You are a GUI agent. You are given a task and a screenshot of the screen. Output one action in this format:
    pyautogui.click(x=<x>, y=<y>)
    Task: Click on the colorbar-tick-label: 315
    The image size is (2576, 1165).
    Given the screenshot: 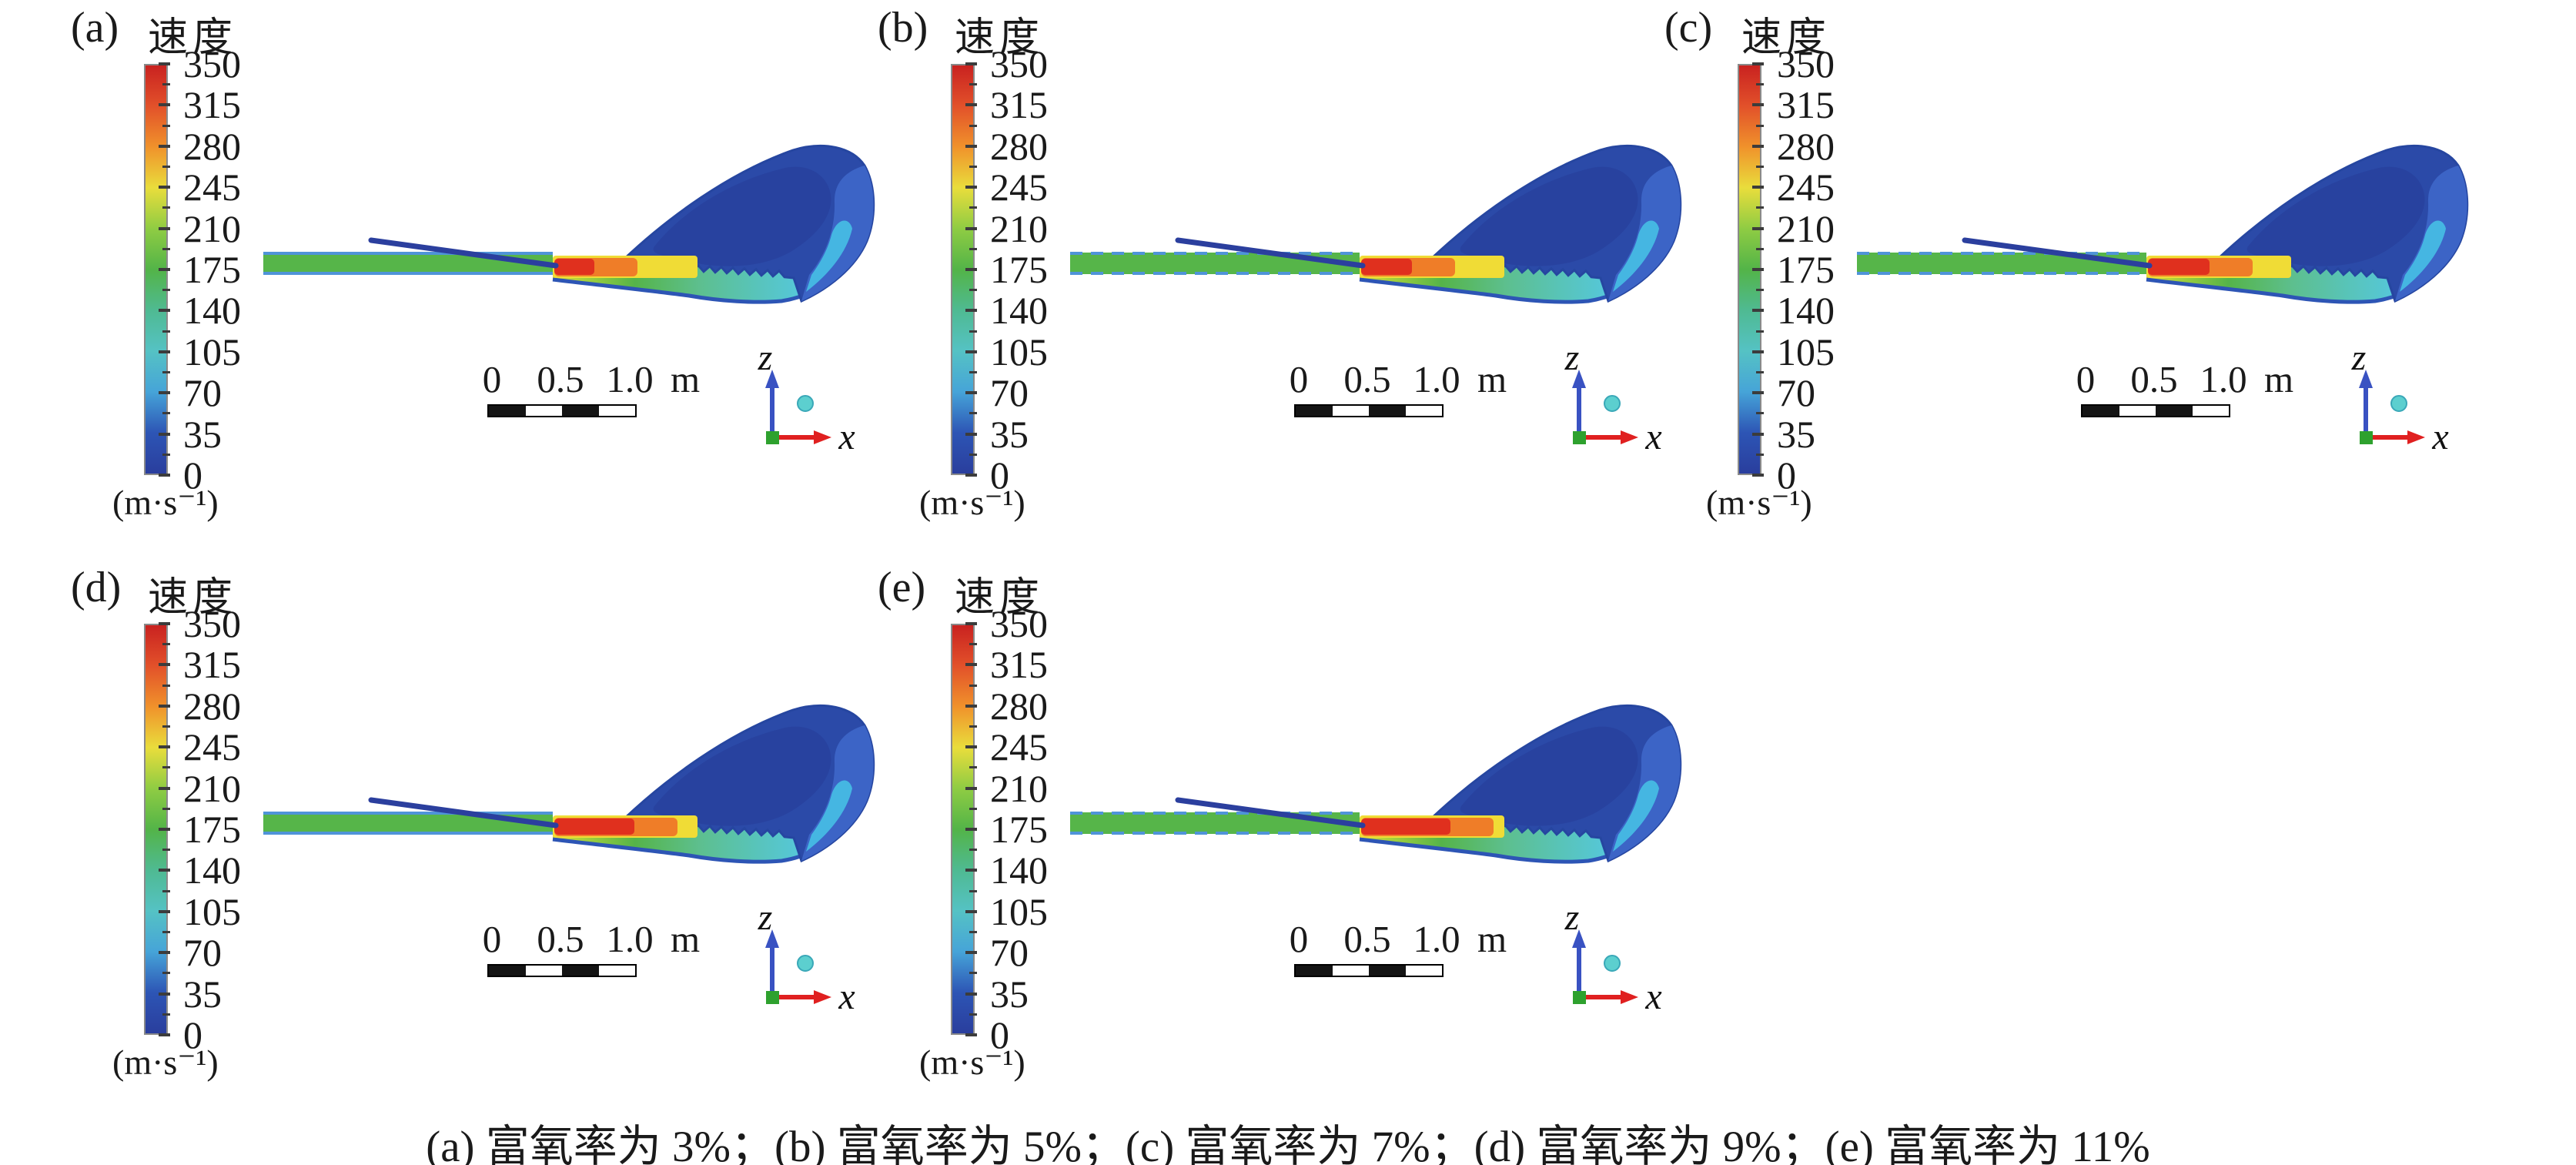 What is the action you would take?
    pyautogui.click(x=1019, y=105)
    